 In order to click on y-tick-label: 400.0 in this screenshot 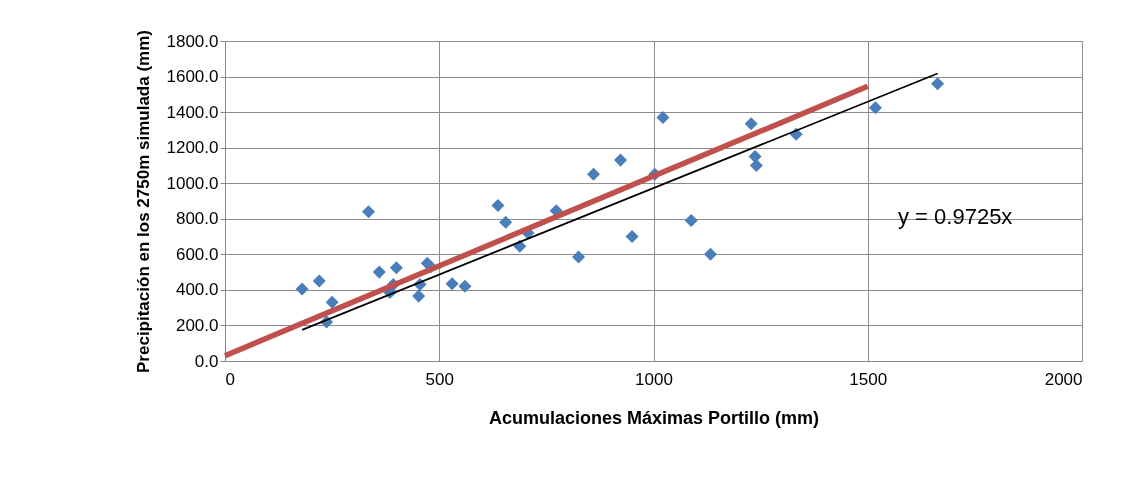, I will do `click(197, 290)`.